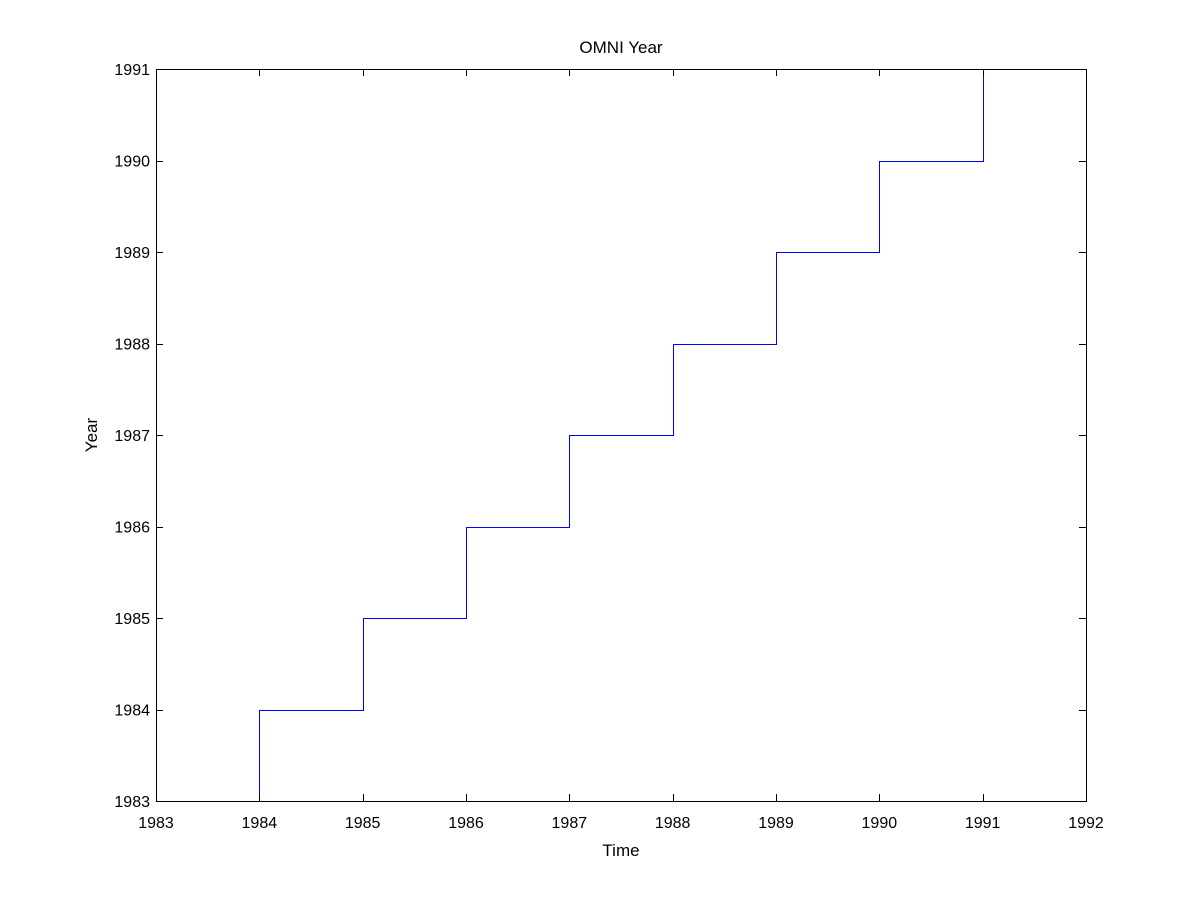  What do you see at coordinates (132, 70) in the screenshot?
I see `y-tick-label: 1991` at bounding box center [132, 70].